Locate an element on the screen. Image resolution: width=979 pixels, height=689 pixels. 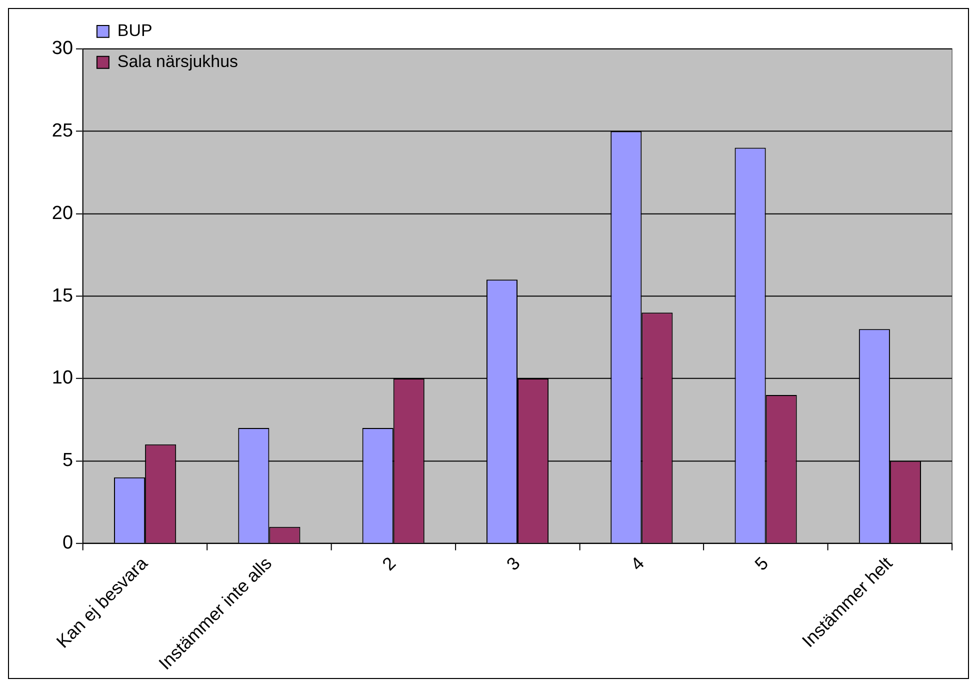
y-tick-label: 30 is located at coordinates (62, 49).